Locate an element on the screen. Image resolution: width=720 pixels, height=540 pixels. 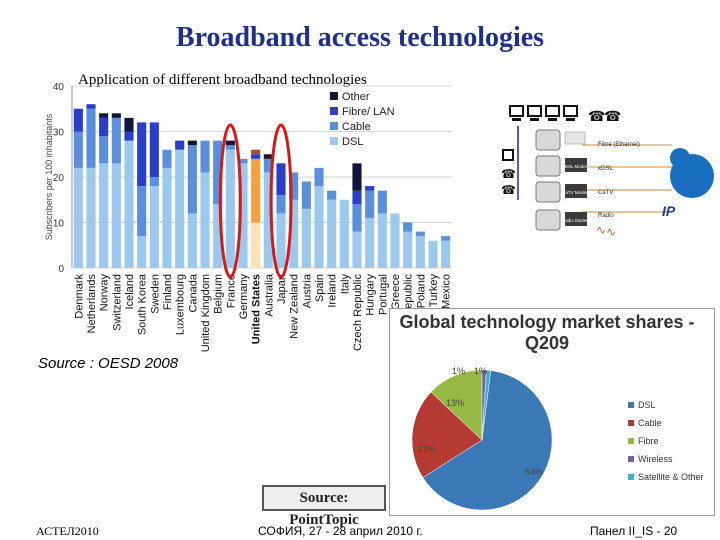
bar-segment-cable-republic is located at coordinates (408, 227).